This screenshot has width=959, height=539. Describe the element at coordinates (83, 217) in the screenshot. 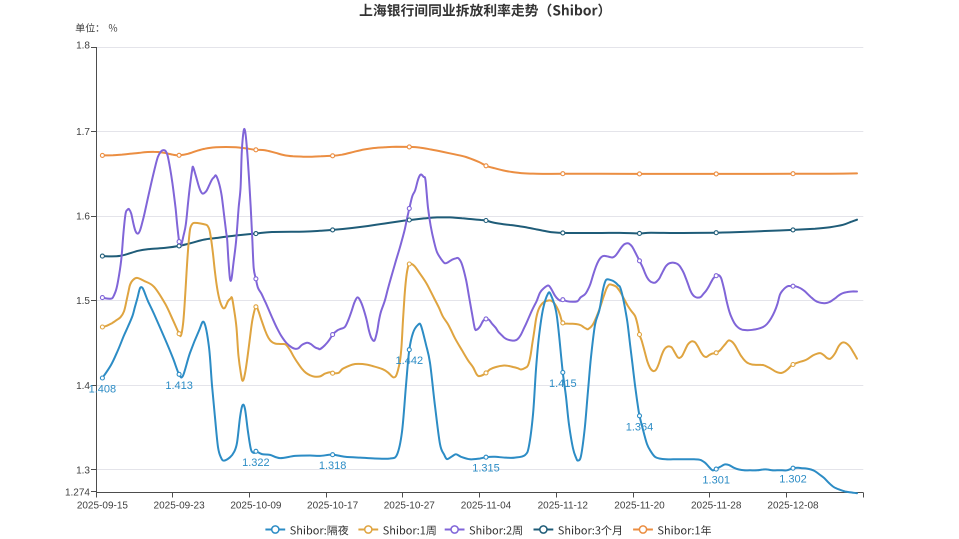

I see `svg-text: 1.6` at that location.